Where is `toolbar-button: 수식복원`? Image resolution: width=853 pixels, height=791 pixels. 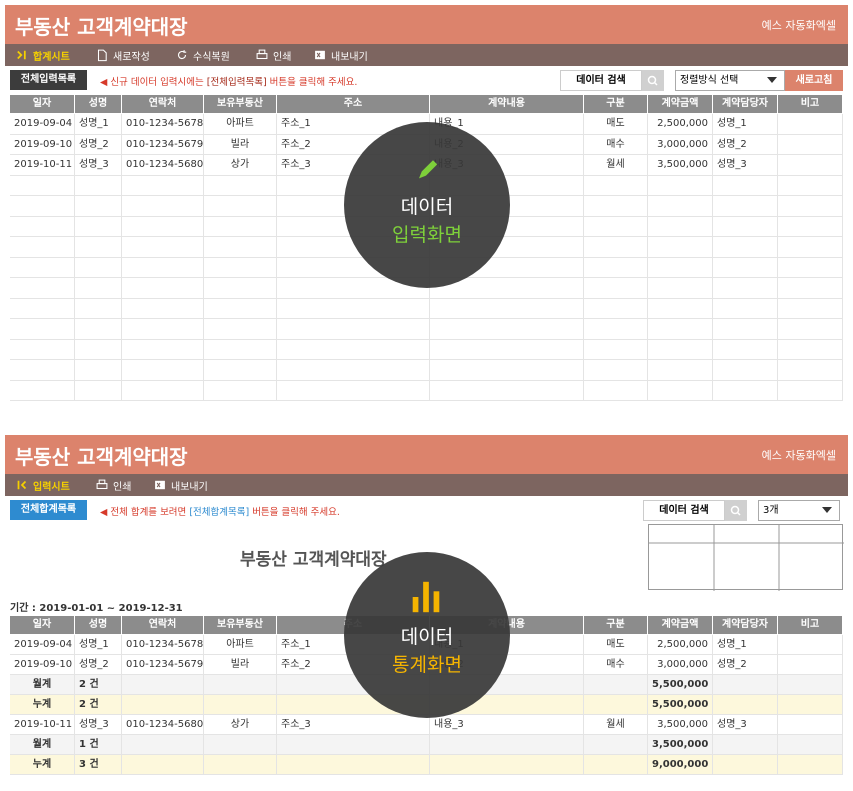 toolbar-button: 수식복원 is located at coordinates (211, 57).